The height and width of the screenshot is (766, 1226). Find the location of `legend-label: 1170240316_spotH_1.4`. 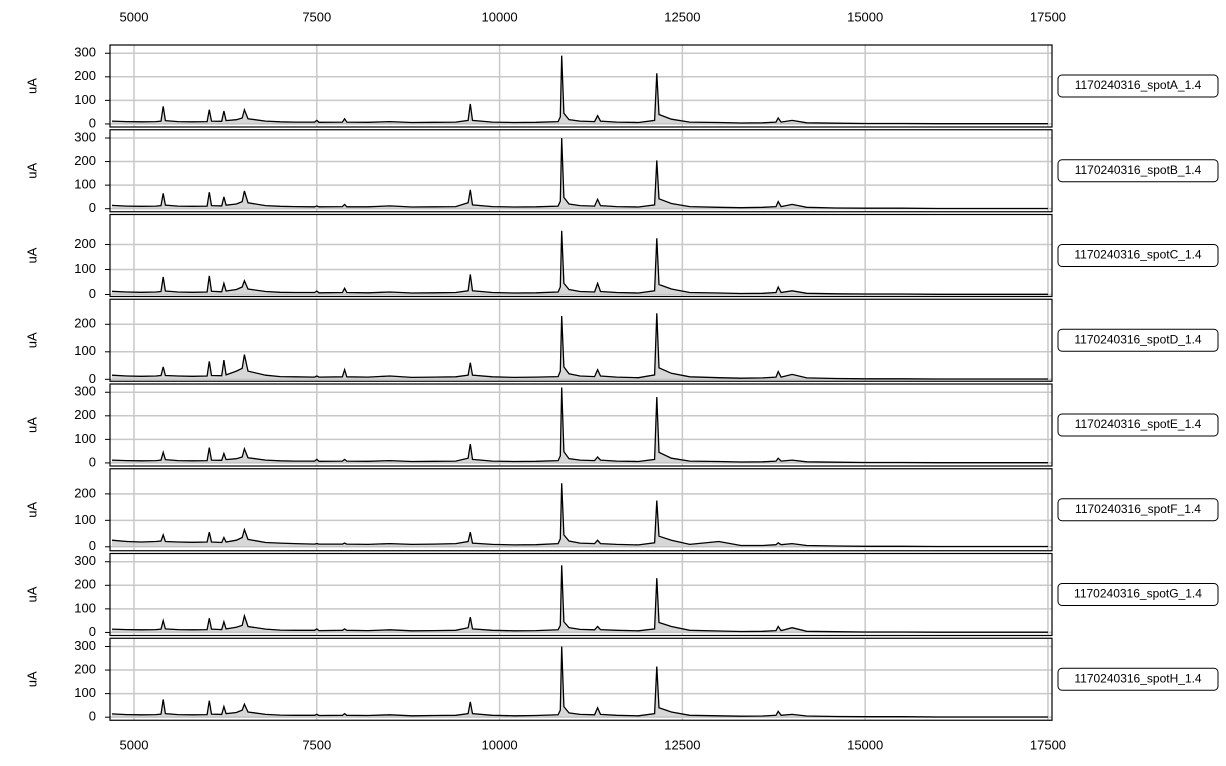

legend-label: 1170240316_spotH_1.4 is located at coordinates (1138, 678).